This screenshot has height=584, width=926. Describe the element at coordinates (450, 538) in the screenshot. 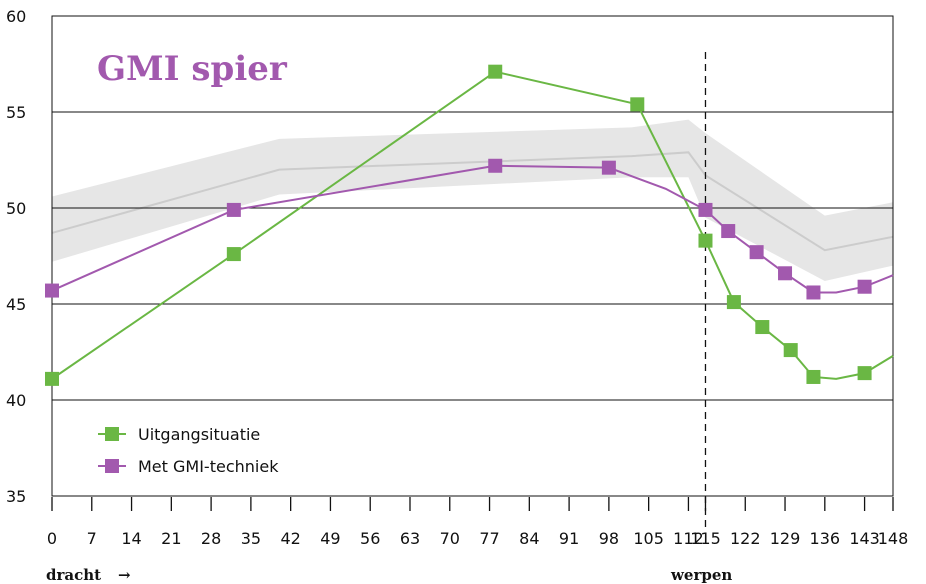

I see `x-tick-label: 70` at that location.